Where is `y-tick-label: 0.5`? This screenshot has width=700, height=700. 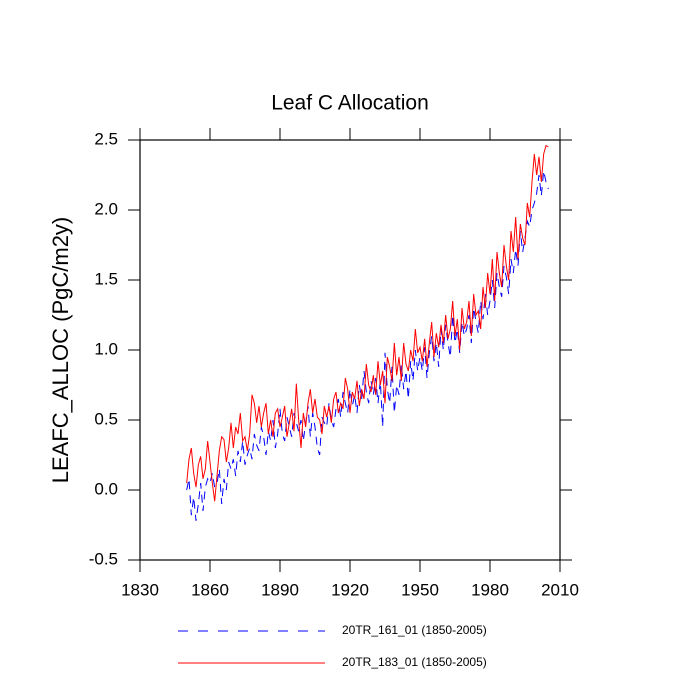 y-tick-label: 0.5 is located at coordinates (106, 418).